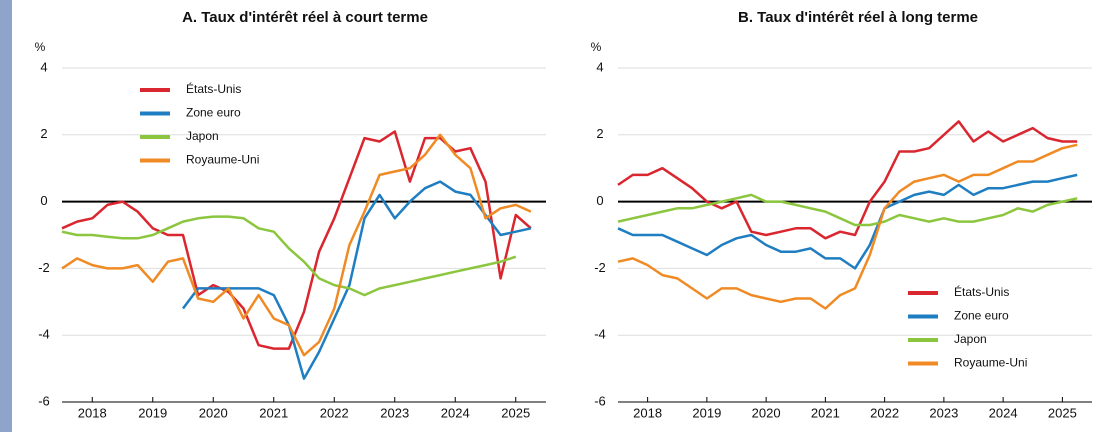  What do you see at coordinates (6, 216) in the screenshot?
I see `side-strip` at bounding box center [6, 216].